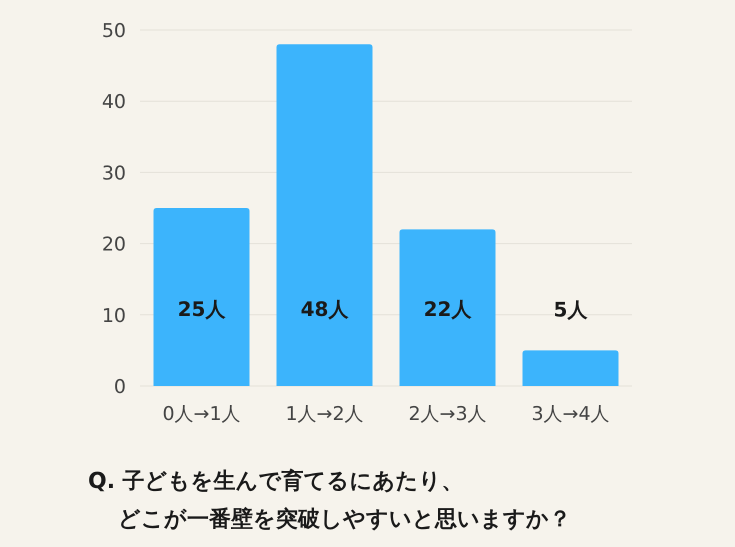 Image resolution: width=735 pixels, height=547 pixels. What do you see at coordinates (201, 414) in the screenshot?
I see `x-tick-label: 0人→1人` at bounding box center [201, 414].